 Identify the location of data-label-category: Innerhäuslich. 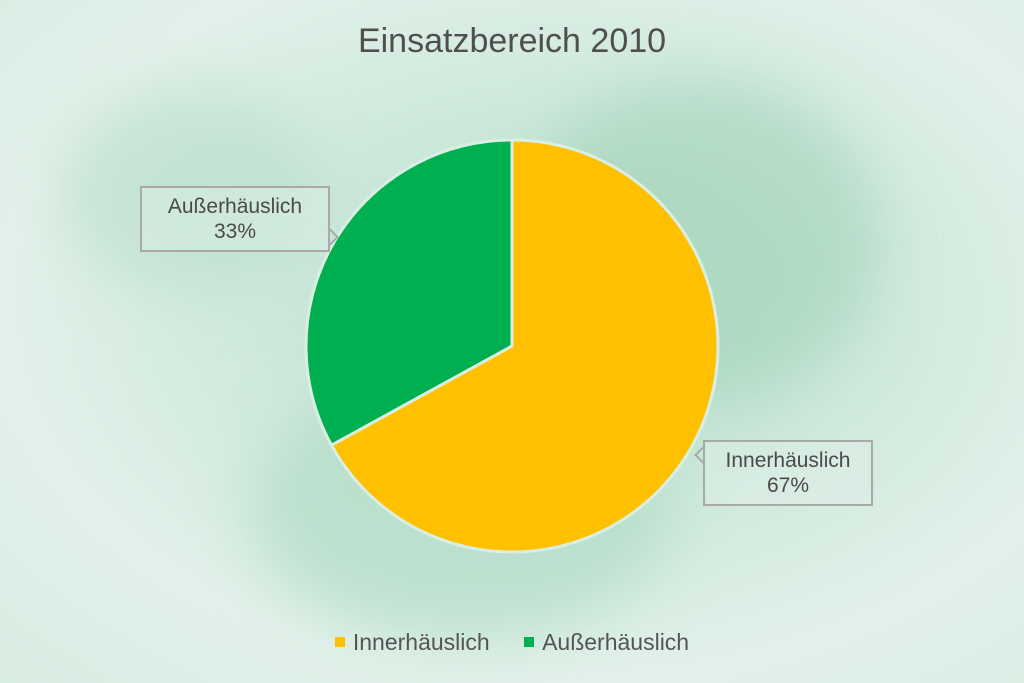
(788, 460).